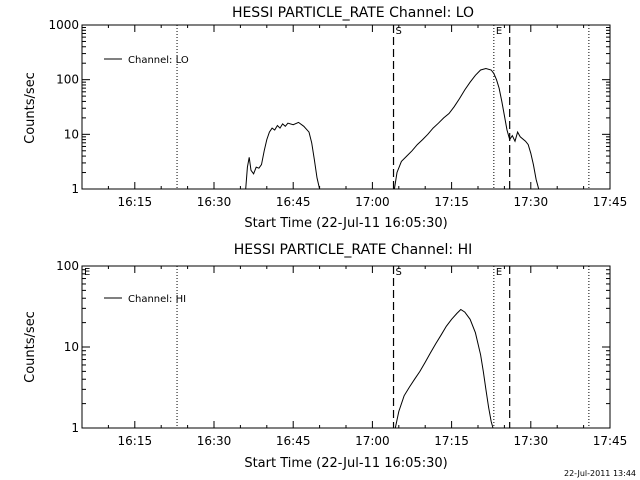  What do you see at coordinates (63, 25) in the screenshot?
I see `y-tick-label: 1000` at bounding box center [63, 25].